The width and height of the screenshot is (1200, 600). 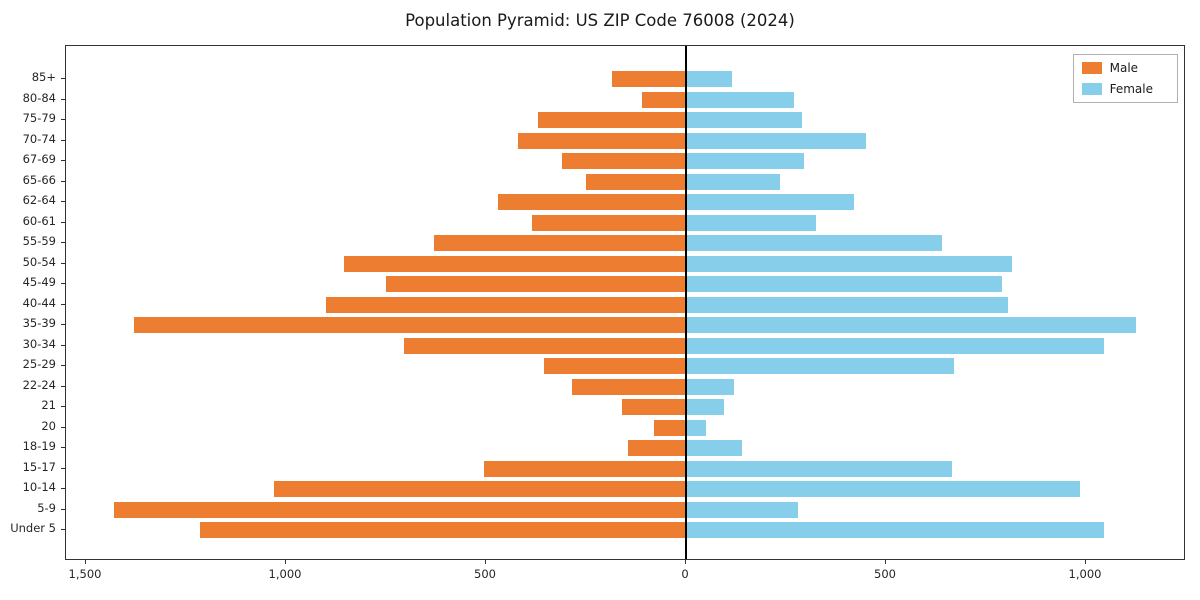 I want to click on y-tick-label: 70-74, so click(x=39, y=138).